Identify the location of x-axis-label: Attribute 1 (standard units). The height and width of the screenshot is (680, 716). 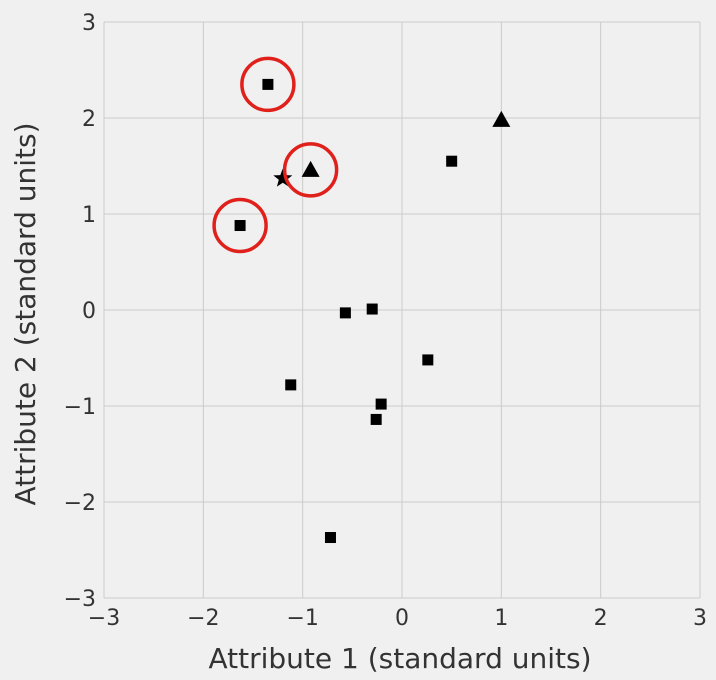
(399, 658).